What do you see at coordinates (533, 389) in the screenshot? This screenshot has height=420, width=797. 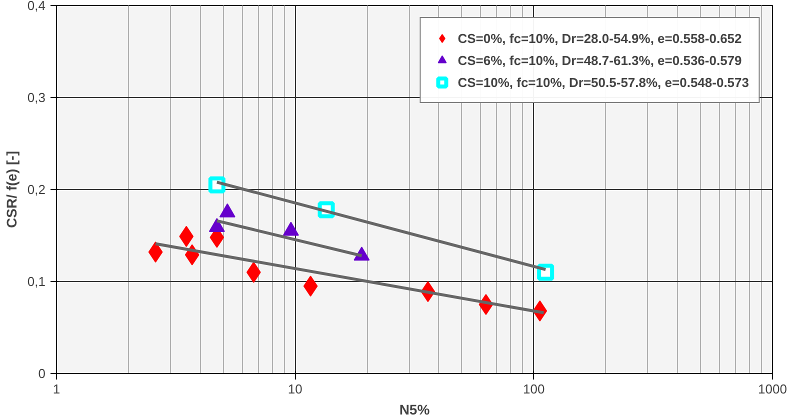 I see `x-tick-label: 100` at bounding box center [533, 389].